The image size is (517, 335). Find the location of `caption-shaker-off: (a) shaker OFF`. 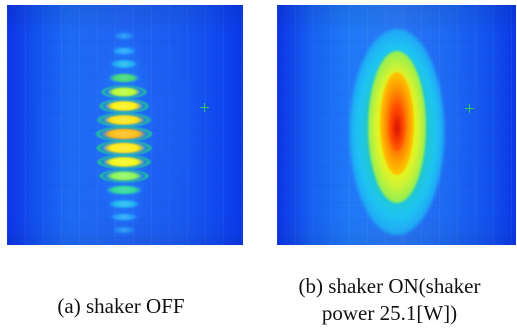

caption-shaker-off: (a) shaker OFF is located at coordinates (121, 306).